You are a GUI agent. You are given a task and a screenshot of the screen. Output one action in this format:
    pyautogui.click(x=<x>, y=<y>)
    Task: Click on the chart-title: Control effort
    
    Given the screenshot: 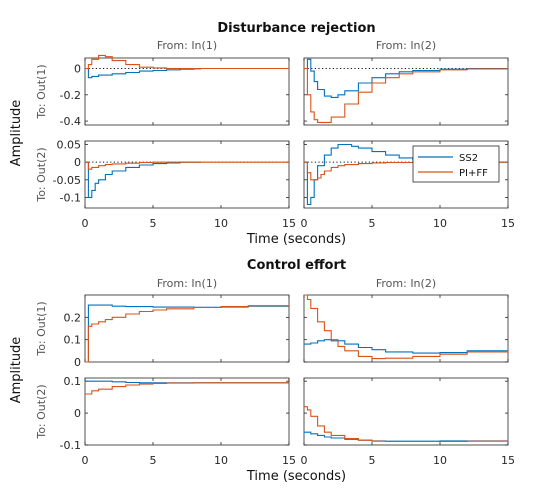 What is the action you would take?
    pyautogui.click(x=296, y=265)
    